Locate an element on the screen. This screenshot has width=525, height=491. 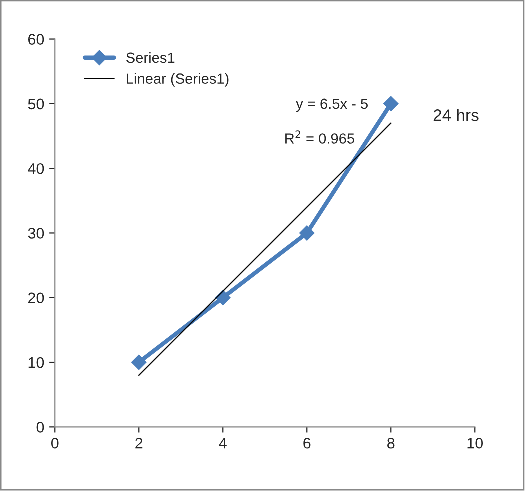
x-tick-label: 6 is located at coordinates (307, 443).